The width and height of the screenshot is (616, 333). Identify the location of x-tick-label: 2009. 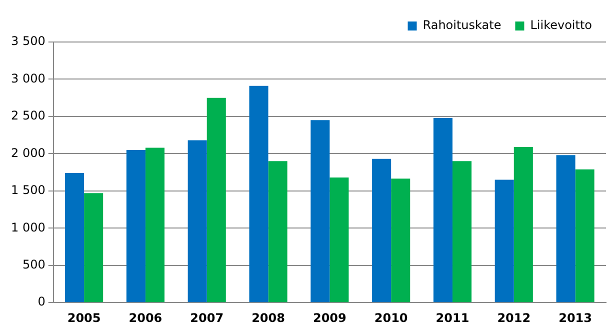
(329, 317).